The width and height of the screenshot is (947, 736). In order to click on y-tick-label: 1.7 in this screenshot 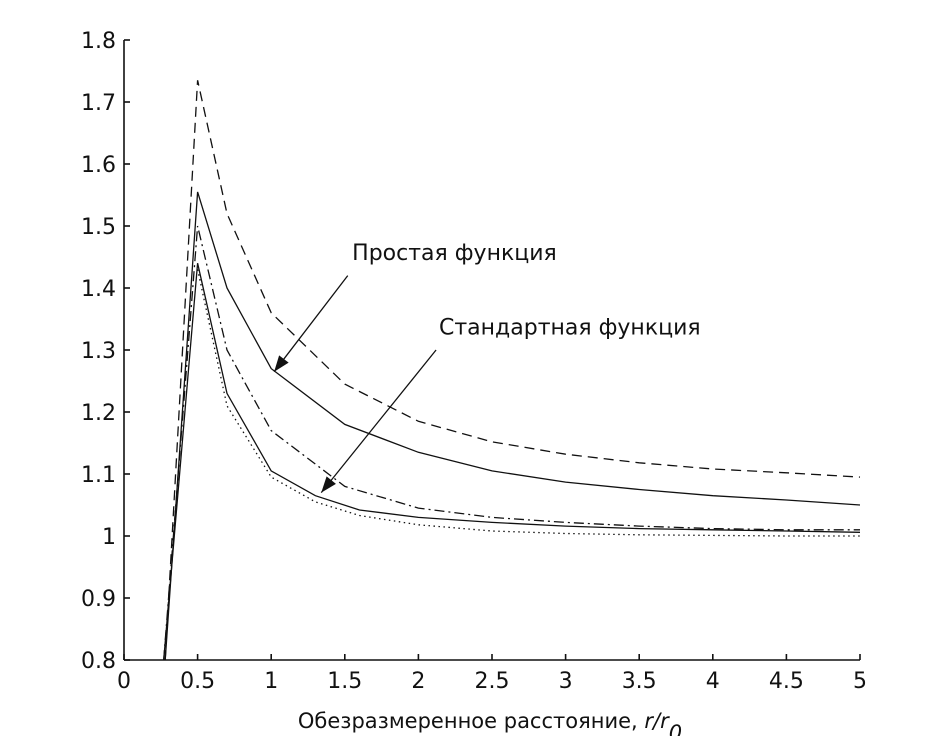, I will do `click(98, 103)`.